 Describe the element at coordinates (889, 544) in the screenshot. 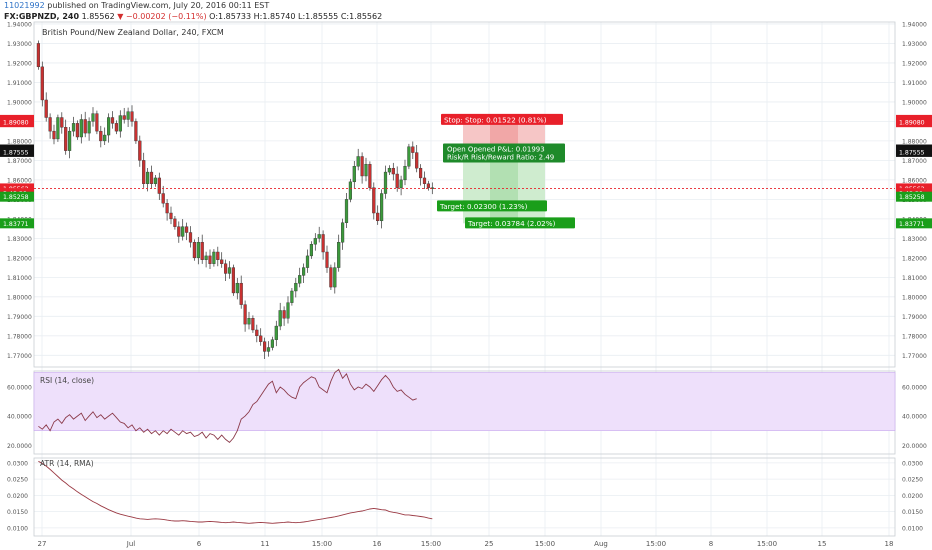

I see `x-tick-label: 18` at that location.